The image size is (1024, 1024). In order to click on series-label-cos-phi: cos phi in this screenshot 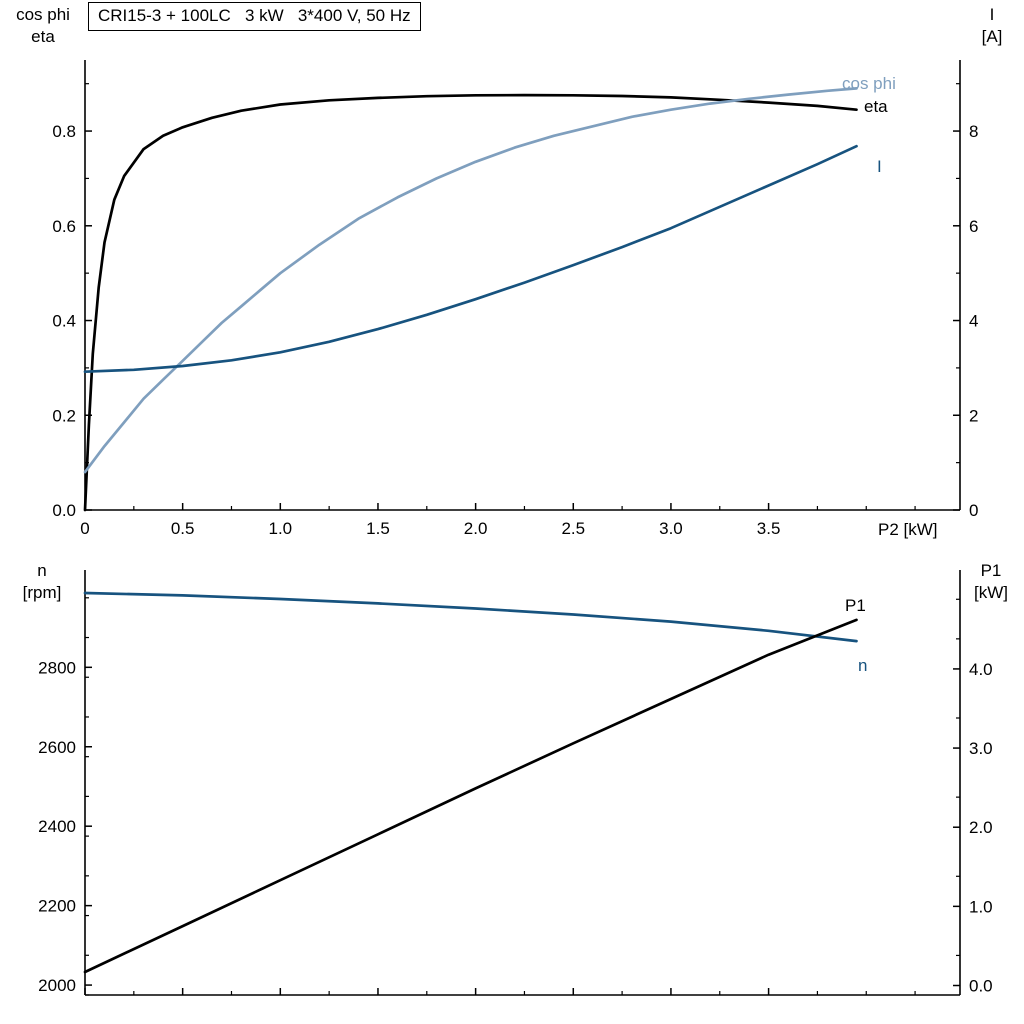, I will do `click(869, 83)`.